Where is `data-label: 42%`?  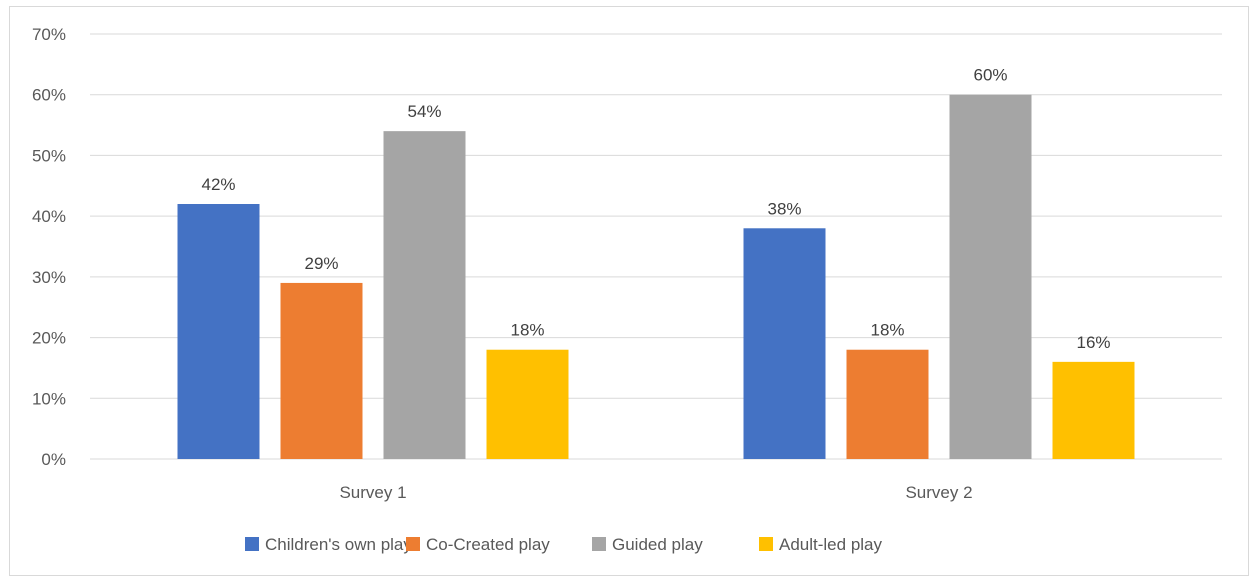 data-label: 42% is located at coordinates (218, 184).